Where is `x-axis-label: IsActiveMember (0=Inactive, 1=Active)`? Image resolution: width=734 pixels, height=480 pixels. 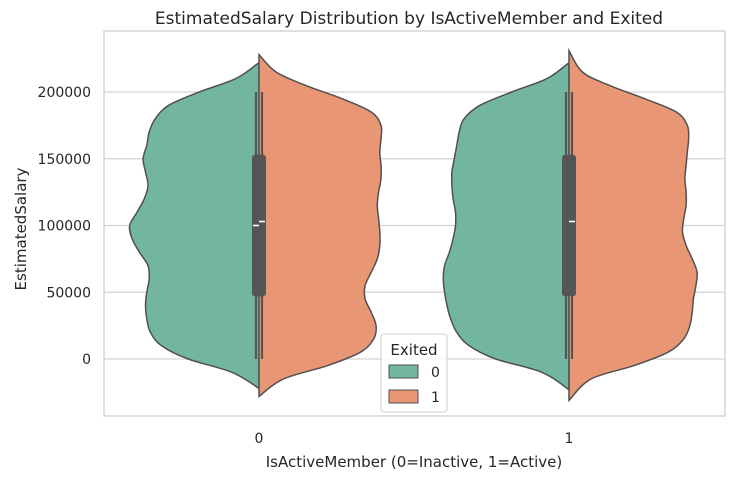 x-axis-label: IsActiveMember (0=Inactive, 1=Active) is located at coordinates (414, 462).